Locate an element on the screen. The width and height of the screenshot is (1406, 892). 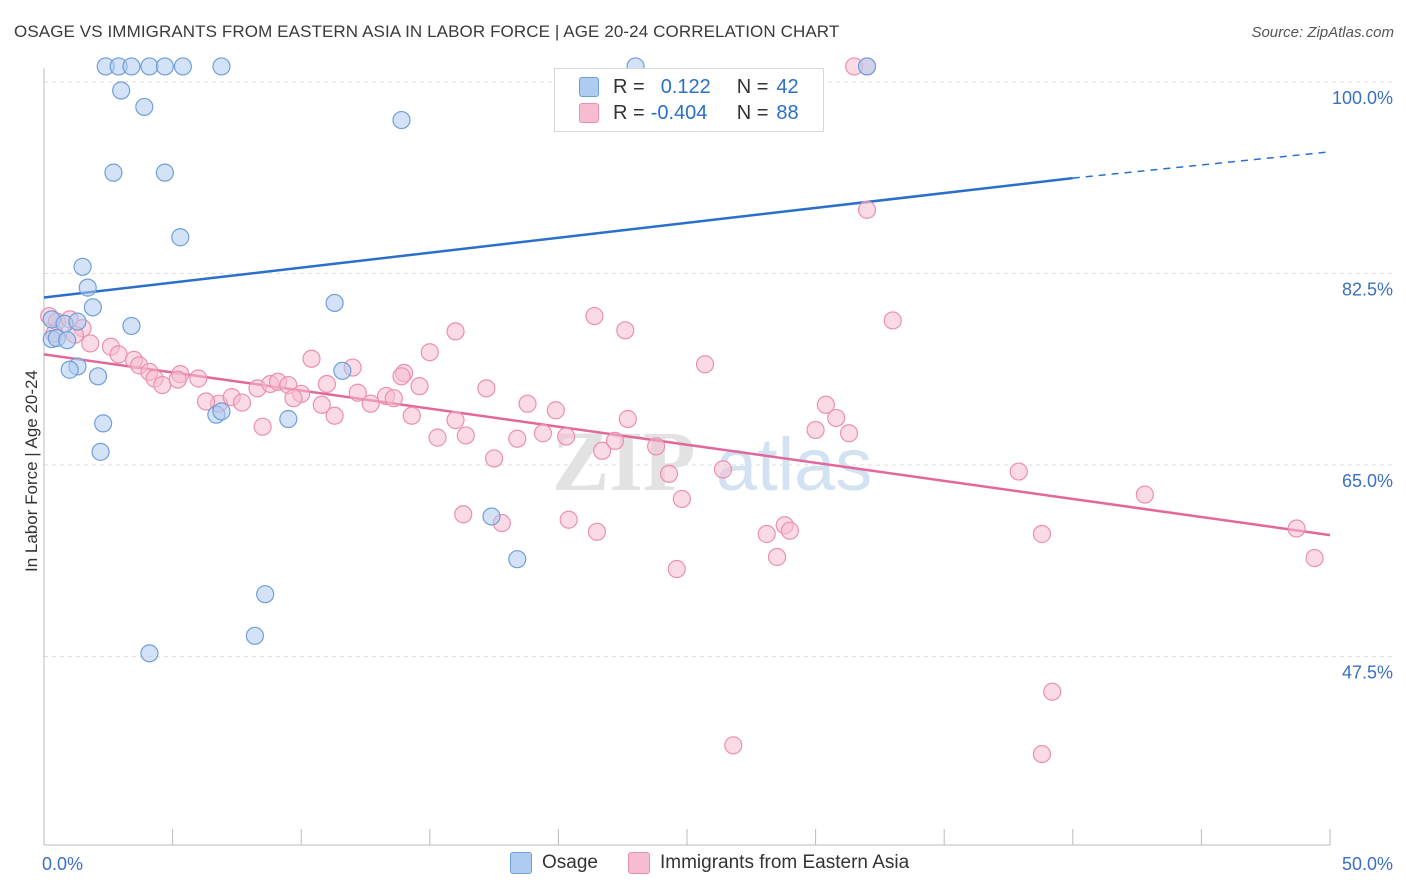
legend-row-osage: R = 0.122 N = 42 is located at coordinates (689, 87).